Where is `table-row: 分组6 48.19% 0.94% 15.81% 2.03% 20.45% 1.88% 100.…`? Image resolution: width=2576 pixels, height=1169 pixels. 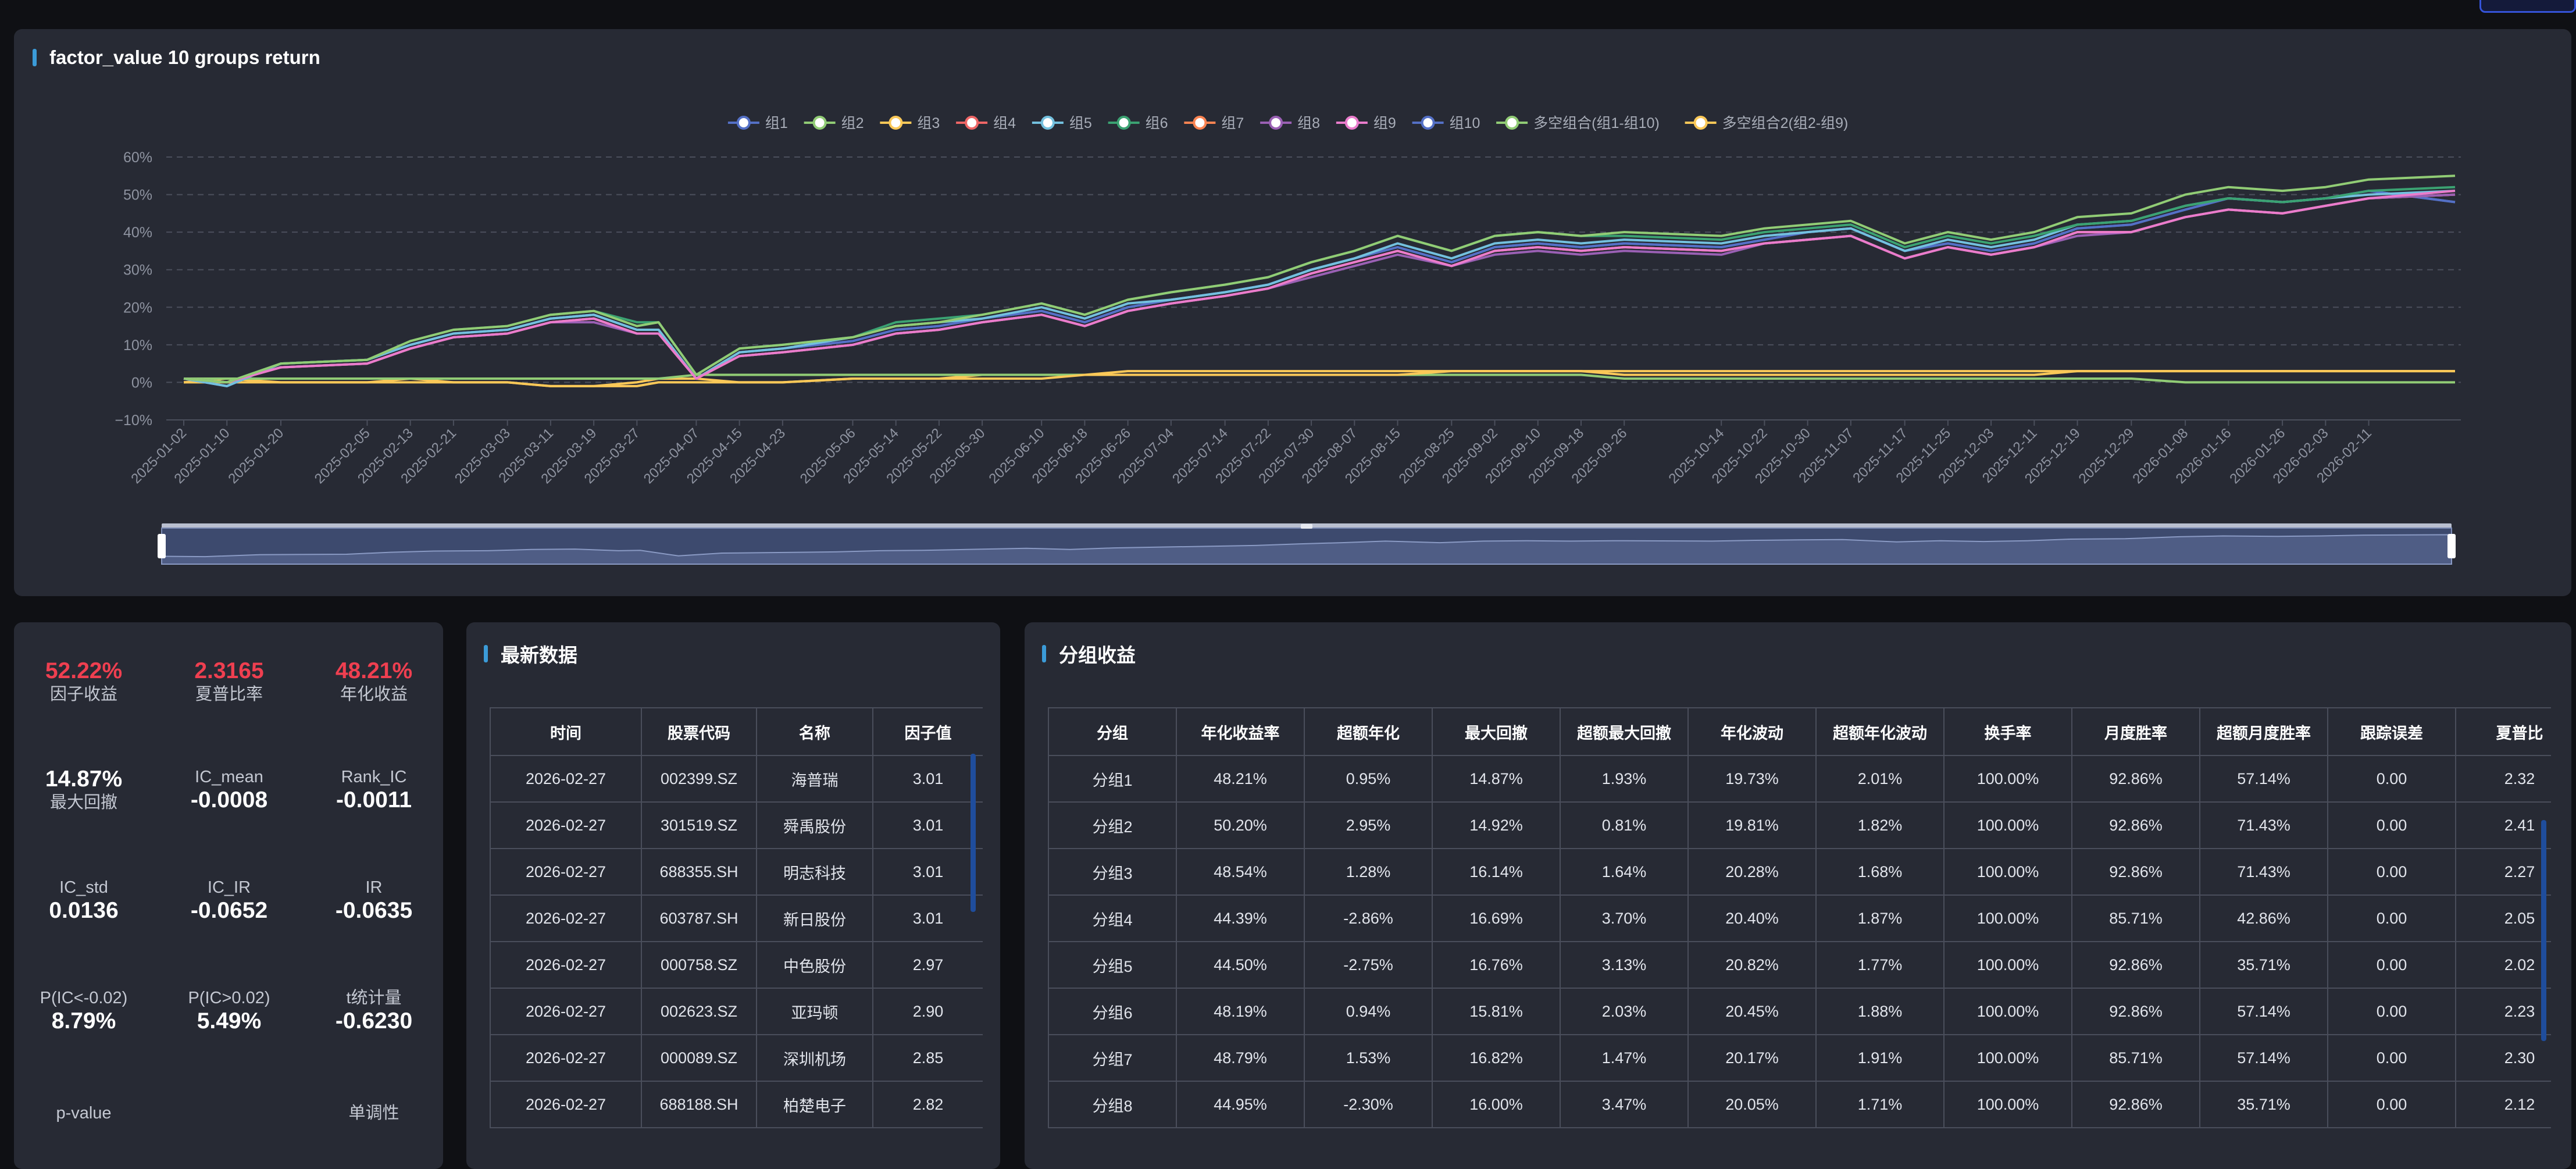 table-row: 分组6 48.19% 0.94% 15.81% 2.03% 20.45% 1.88% 100.… is located at coordinates (1800, 1011).